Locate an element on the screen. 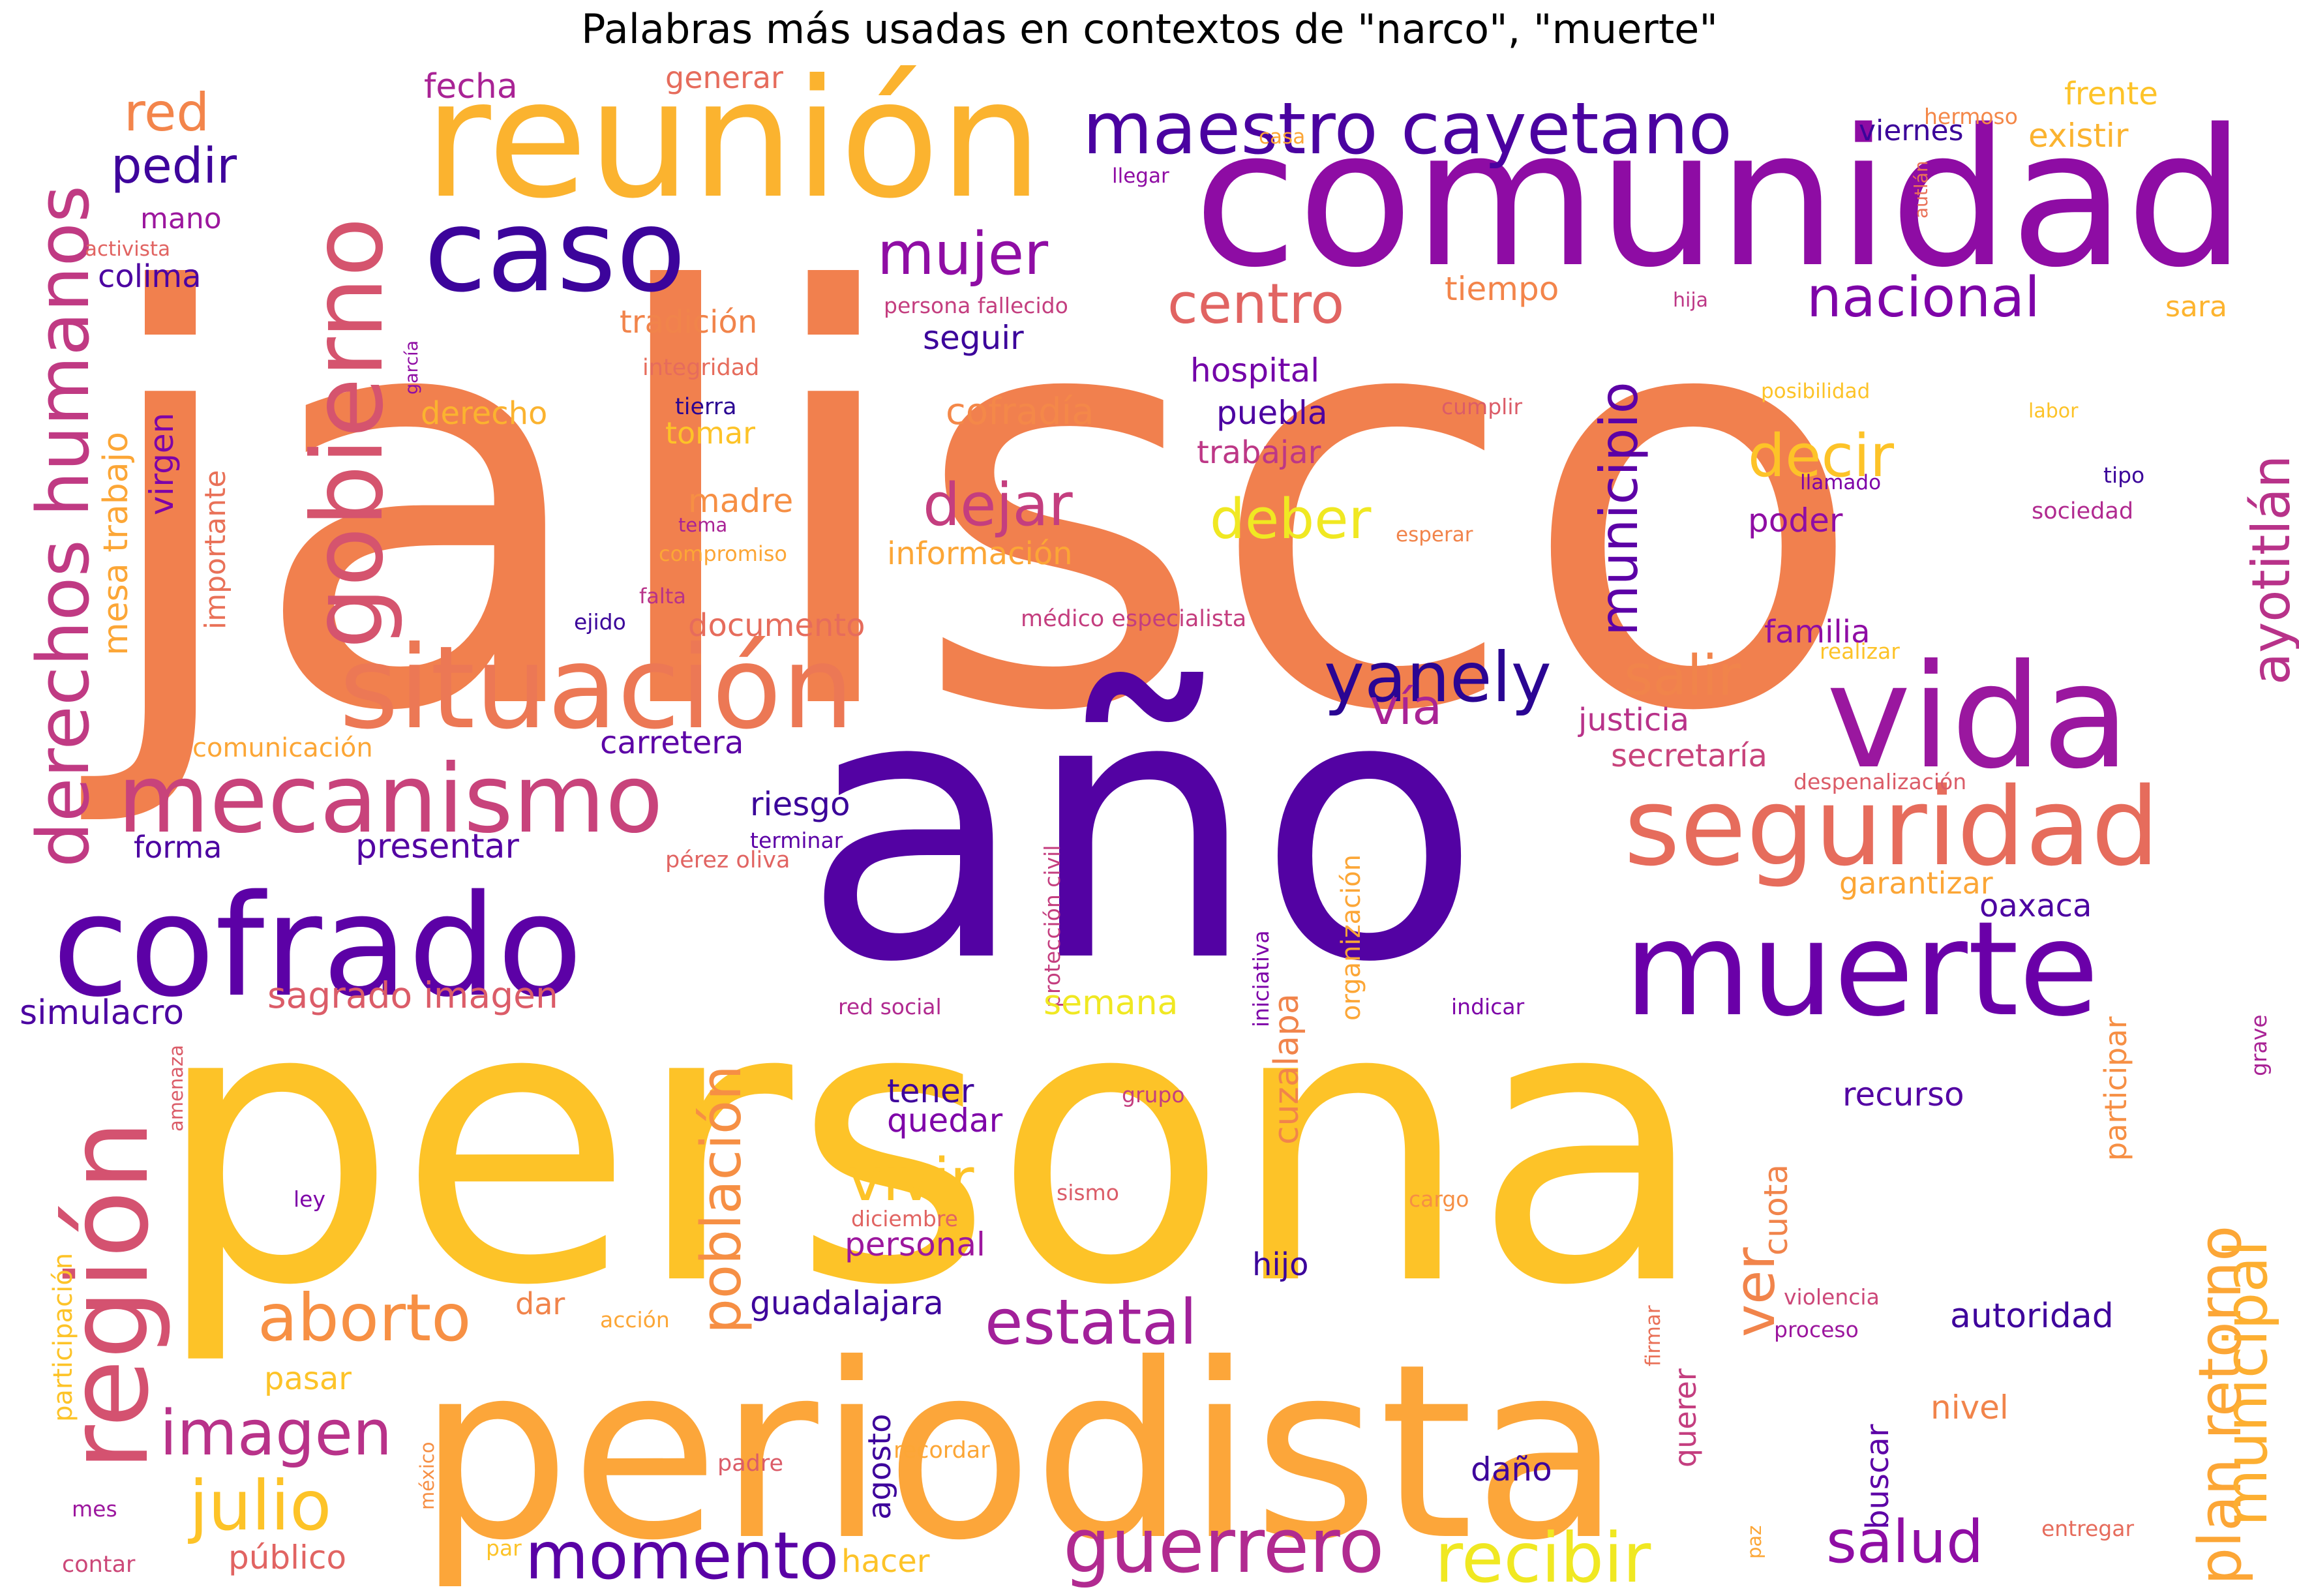 The image size is (2299, 1596). word-pasar: pasar is located at coordinates (308, 1379).